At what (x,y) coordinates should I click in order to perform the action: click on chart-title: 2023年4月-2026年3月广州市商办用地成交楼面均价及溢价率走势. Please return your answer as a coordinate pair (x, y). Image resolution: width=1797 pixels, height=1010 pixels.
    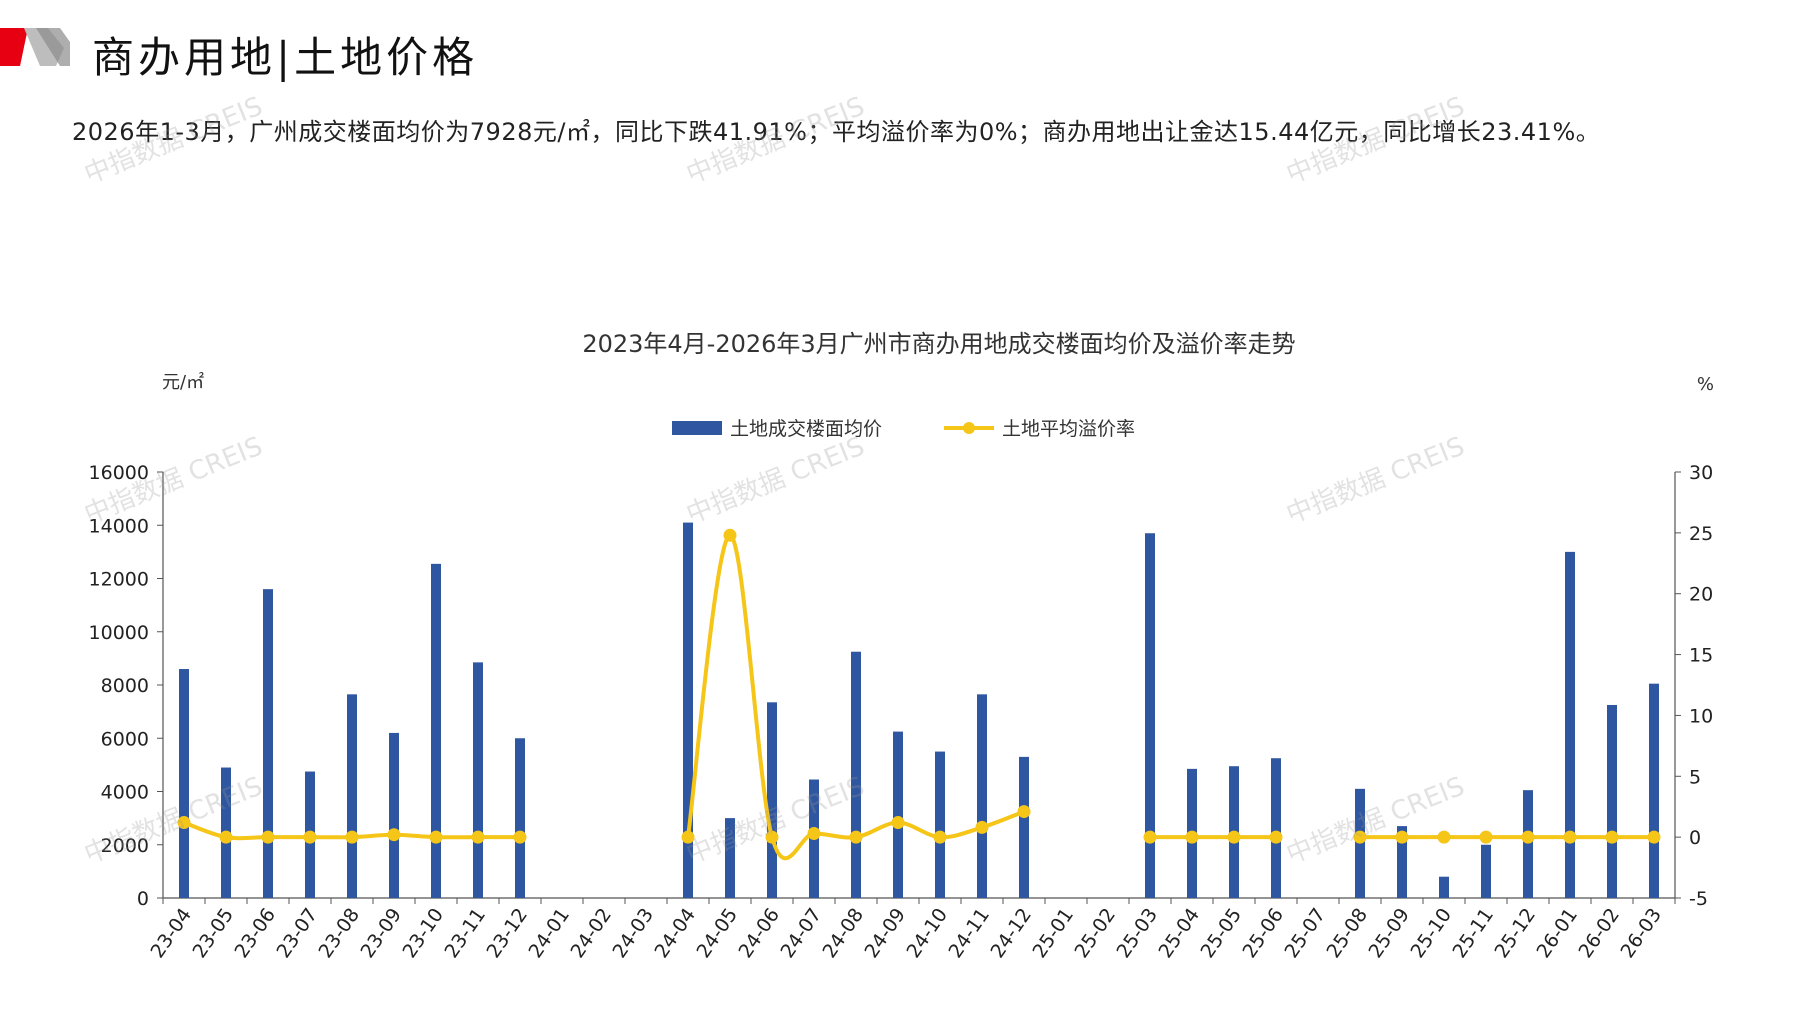
    Looking at the image, I should click on (938, 344).